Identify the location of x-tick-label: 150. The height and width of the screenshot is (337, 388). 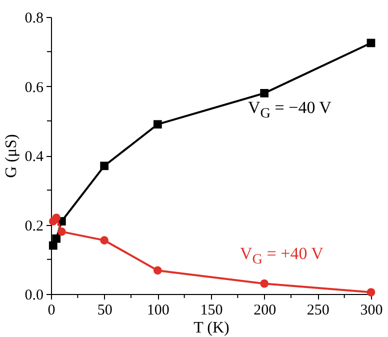
(211, 310).